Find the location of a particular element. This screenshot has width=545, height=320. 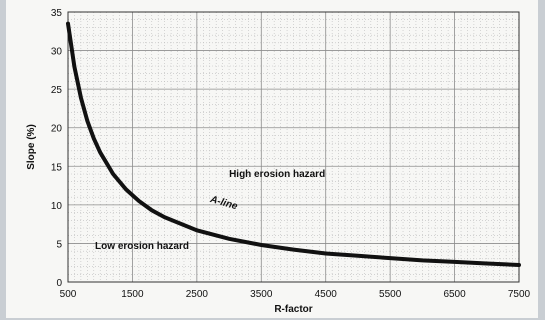

low-hazard-label: Low erosion hazard is located at coordinates (142, 246).